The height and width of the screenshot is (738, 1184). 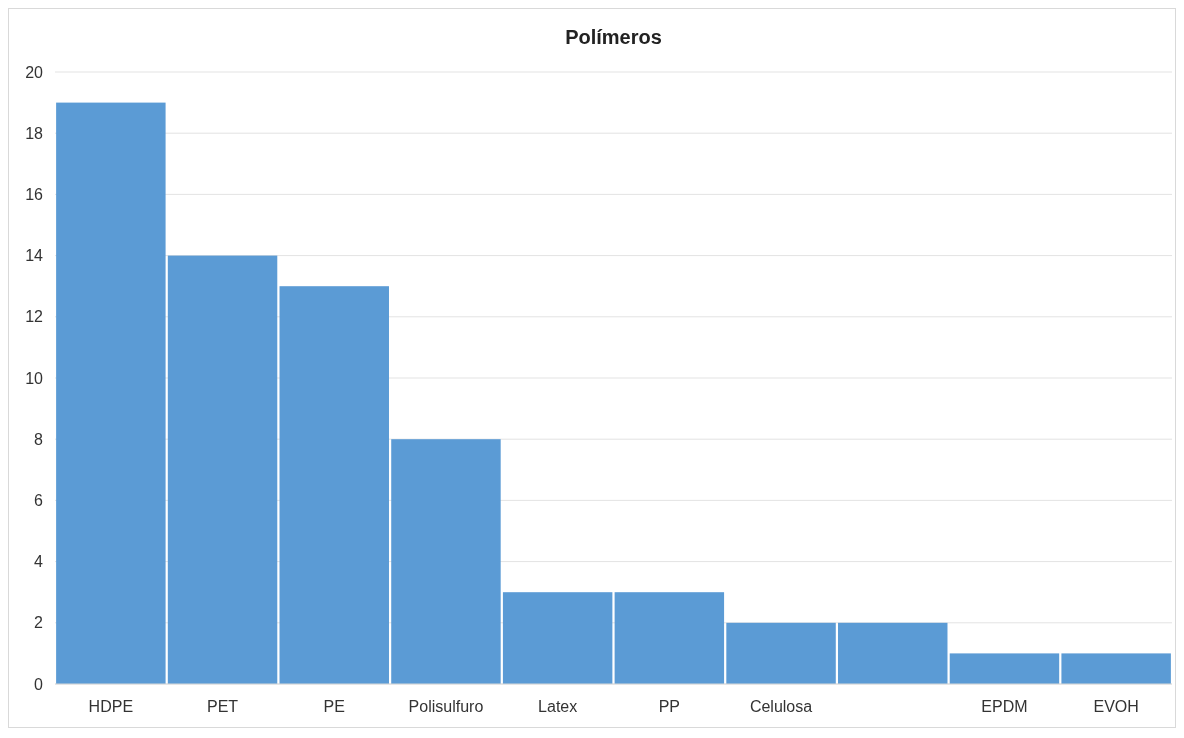 I want to click on x-tick-label: EVOH, so click(x=1116, y=706).